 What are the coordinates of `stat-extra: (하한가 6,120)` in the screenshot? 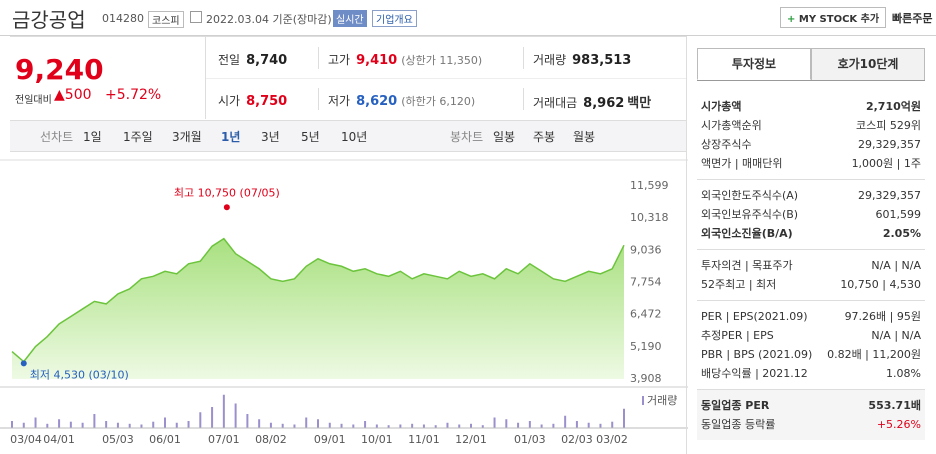 It's located at (438, 101).